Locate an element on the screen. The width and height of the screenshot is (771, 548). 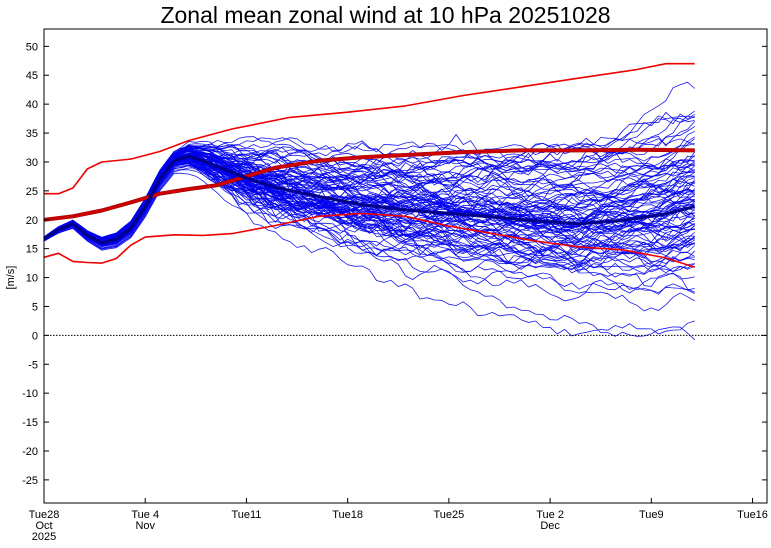
y-tick-label: -15 is located at coordinates (30, 423).